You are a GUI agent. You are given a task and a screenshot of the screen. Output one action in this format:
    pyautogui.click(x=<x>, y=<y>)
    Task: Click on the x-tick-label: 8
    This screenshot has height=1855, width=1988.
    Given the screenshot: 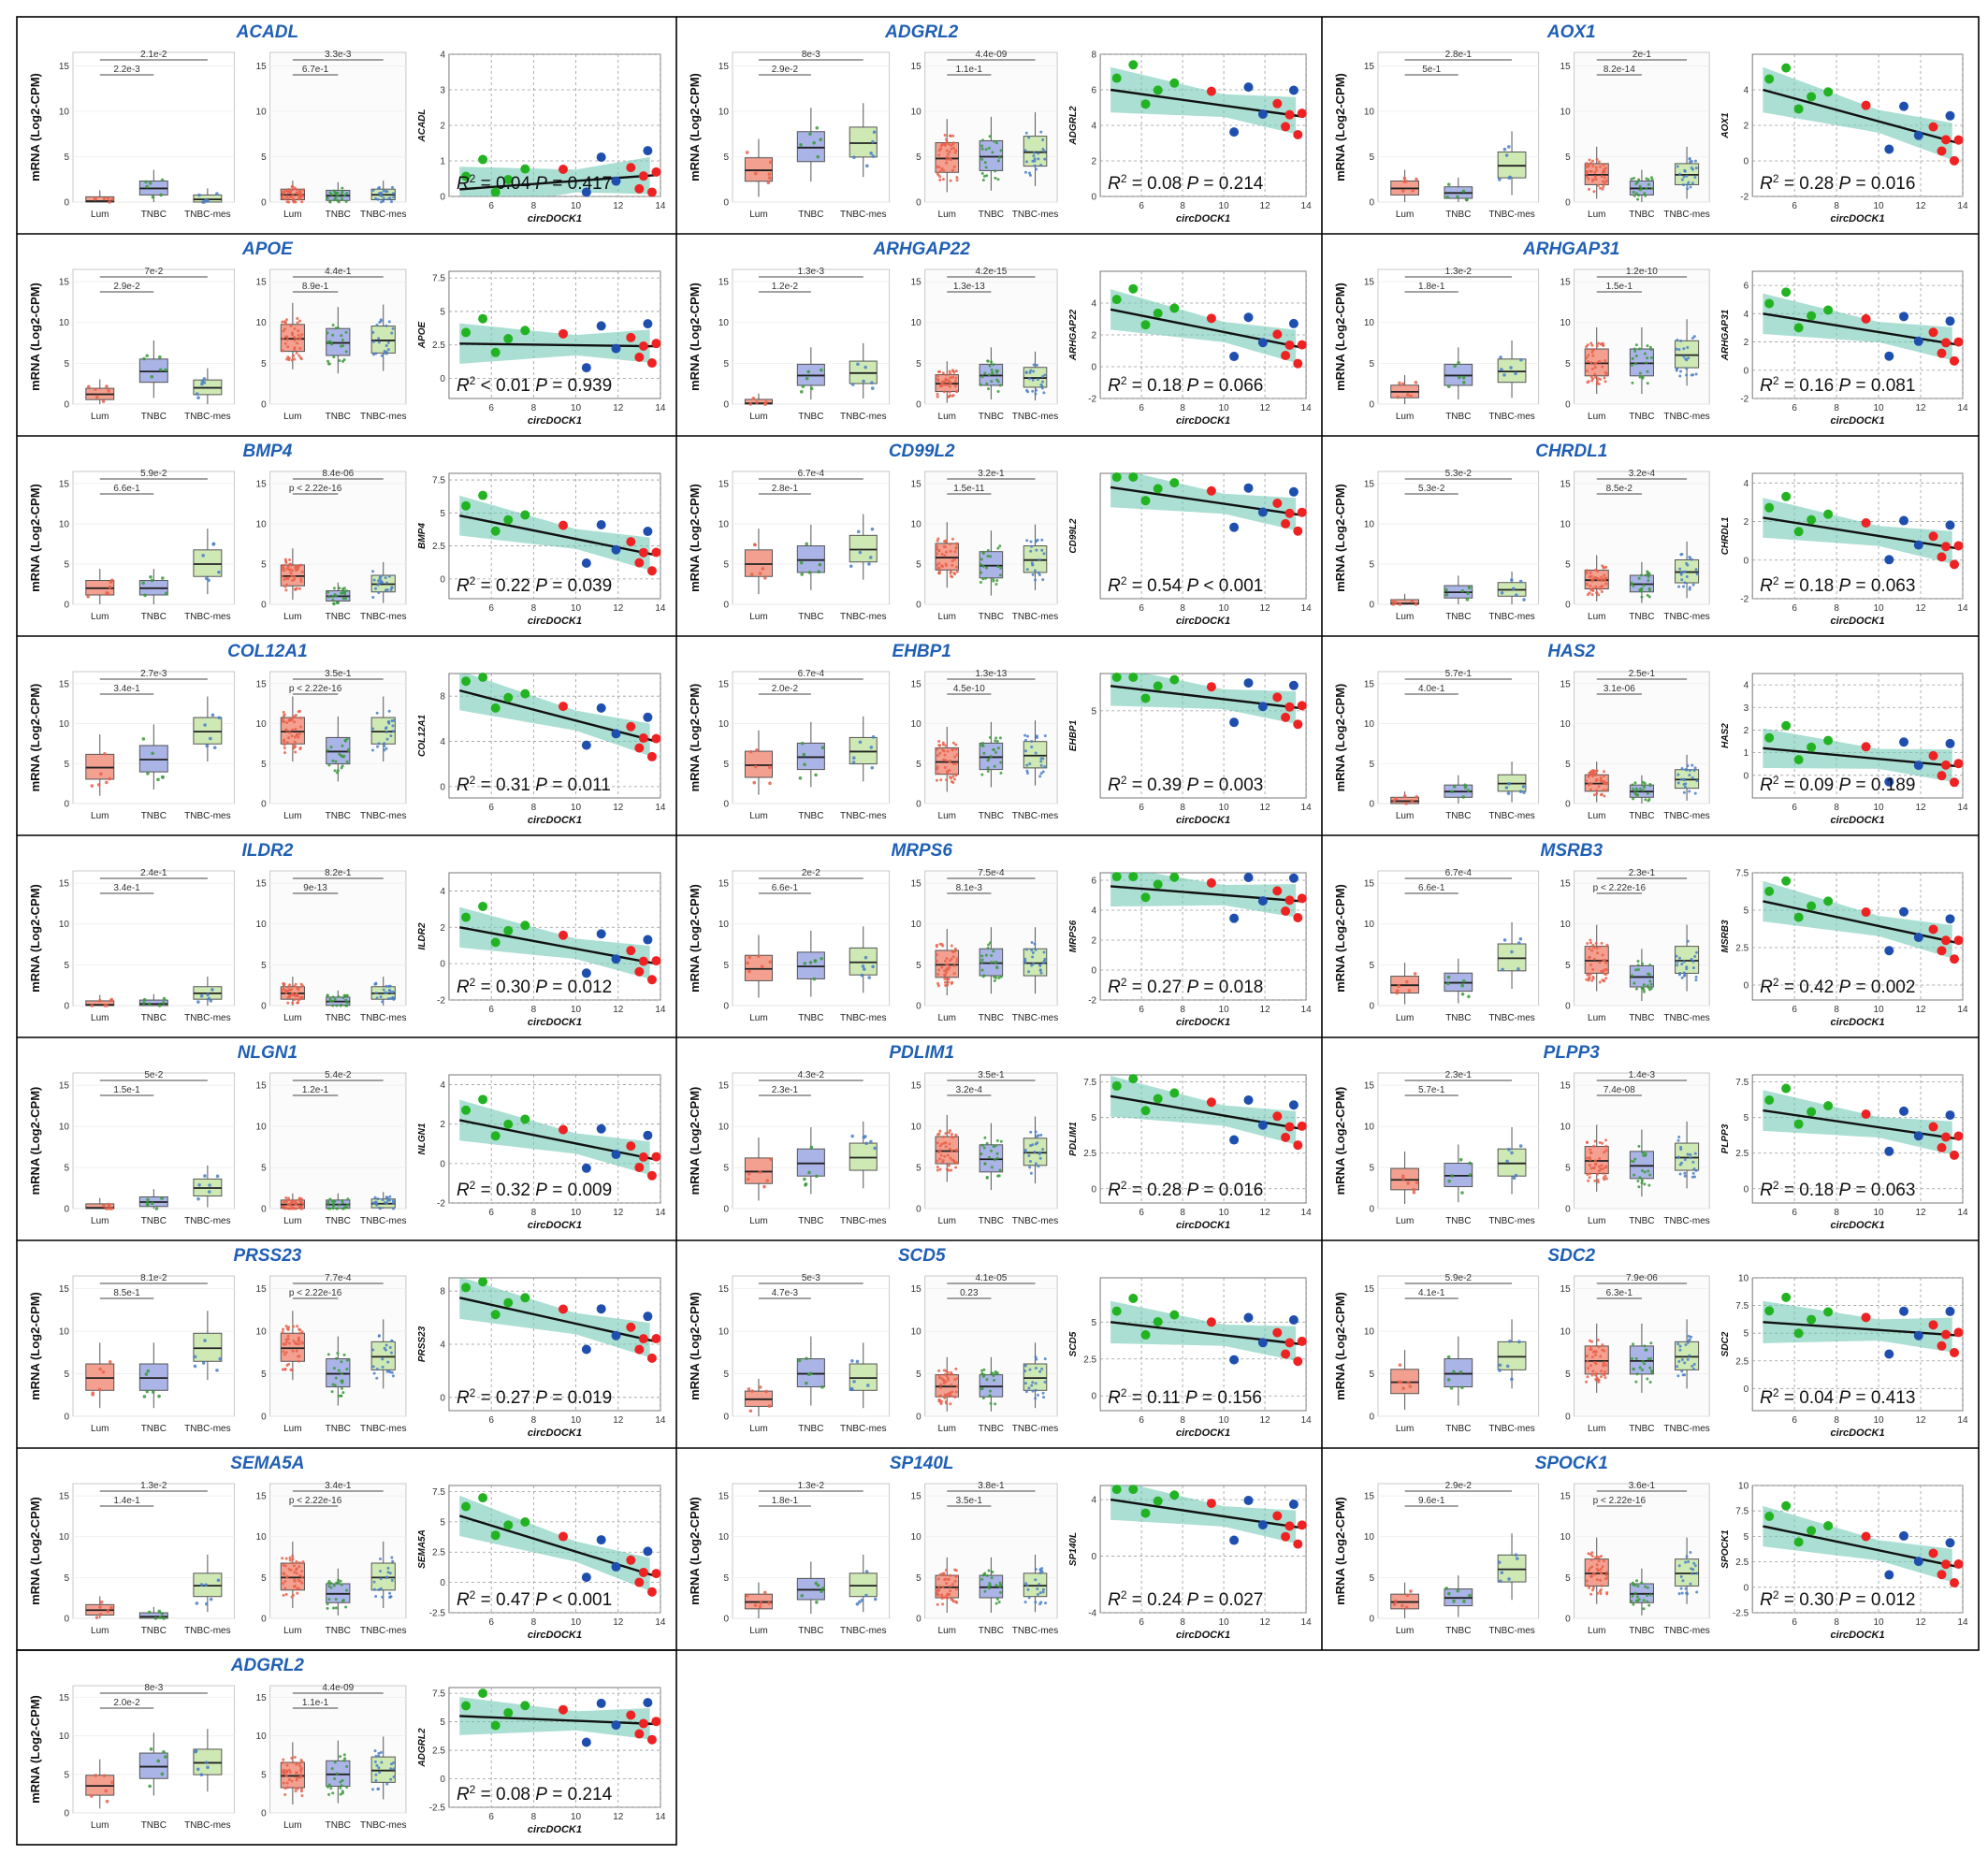 What is the action you would take?
    pyautogui.click(x=1836, y=206)
    